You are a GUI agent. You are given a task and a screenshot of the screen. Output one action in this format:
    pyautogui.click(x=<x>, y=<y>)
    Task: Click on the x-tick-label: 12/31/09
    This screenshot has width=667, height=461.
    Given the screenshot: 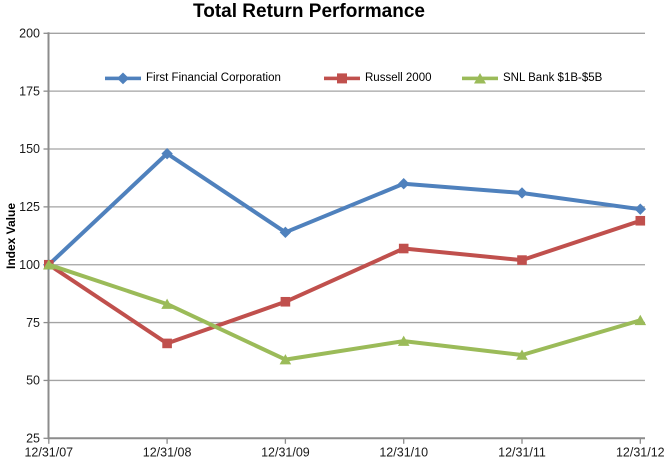 What is the action you would take?
    pyautogui.click(x=285, y=453)
    